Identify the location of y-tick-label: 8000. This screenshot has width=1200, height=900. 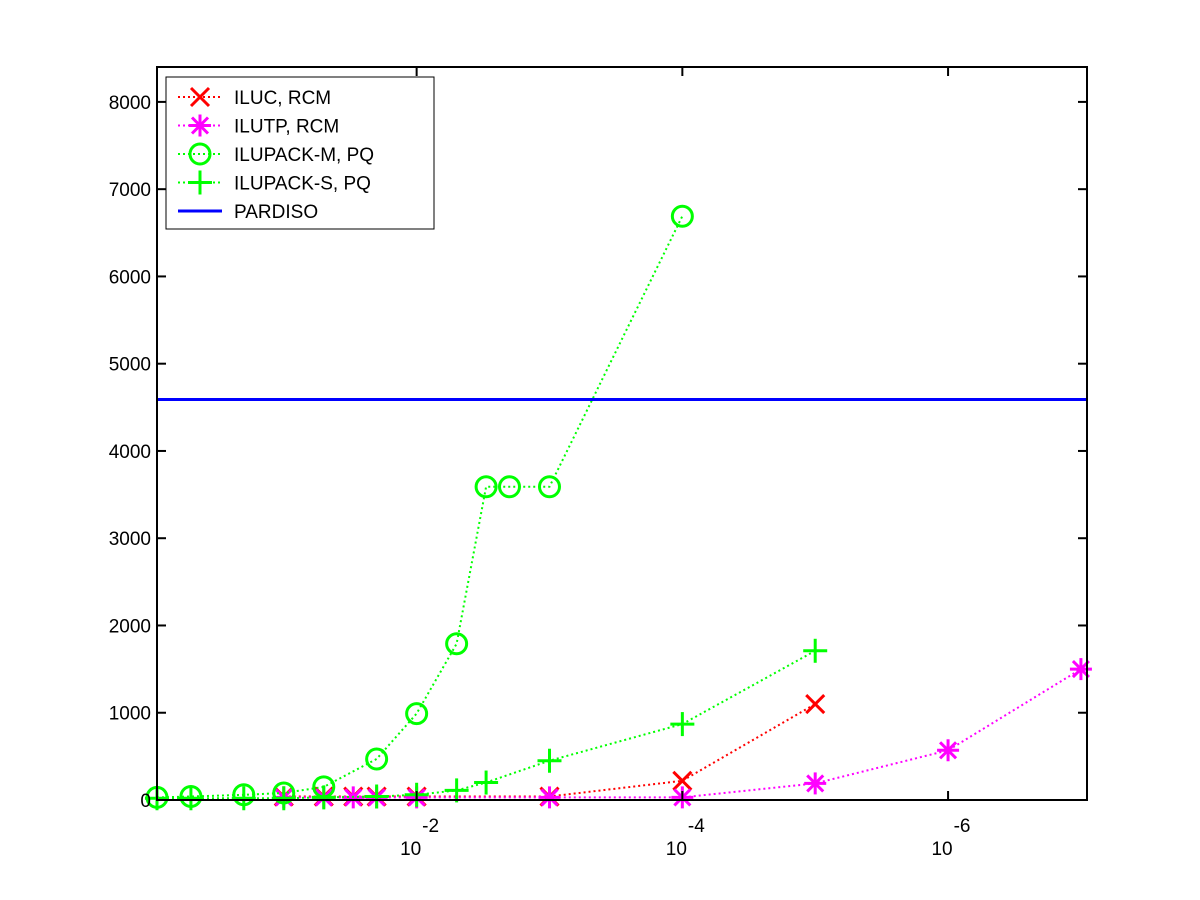
(130, 103).